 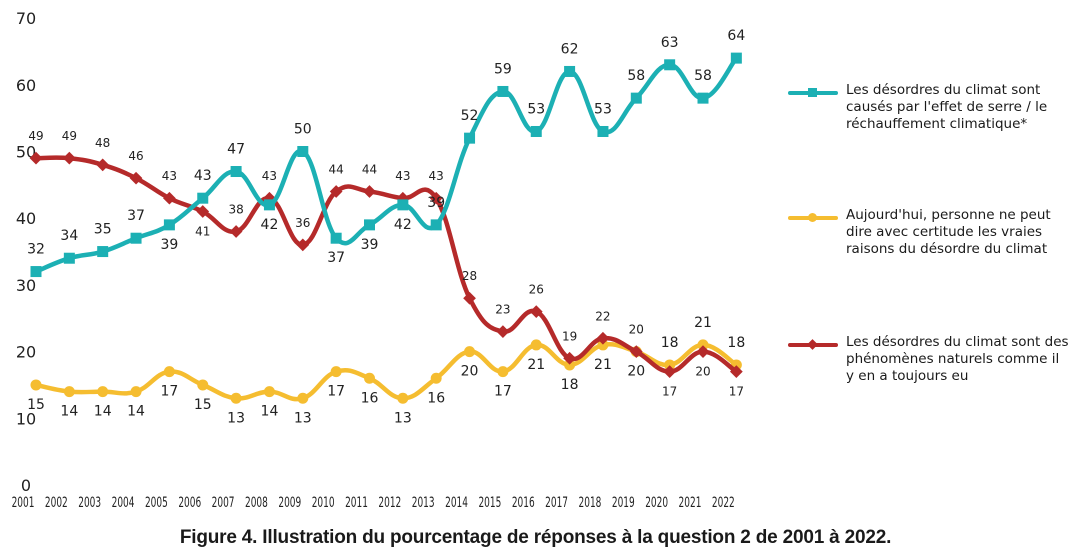 What do you see at coordinates (736, 36) in the screenshot?
I see `data-label: 64` at bounding box center [736, 36].